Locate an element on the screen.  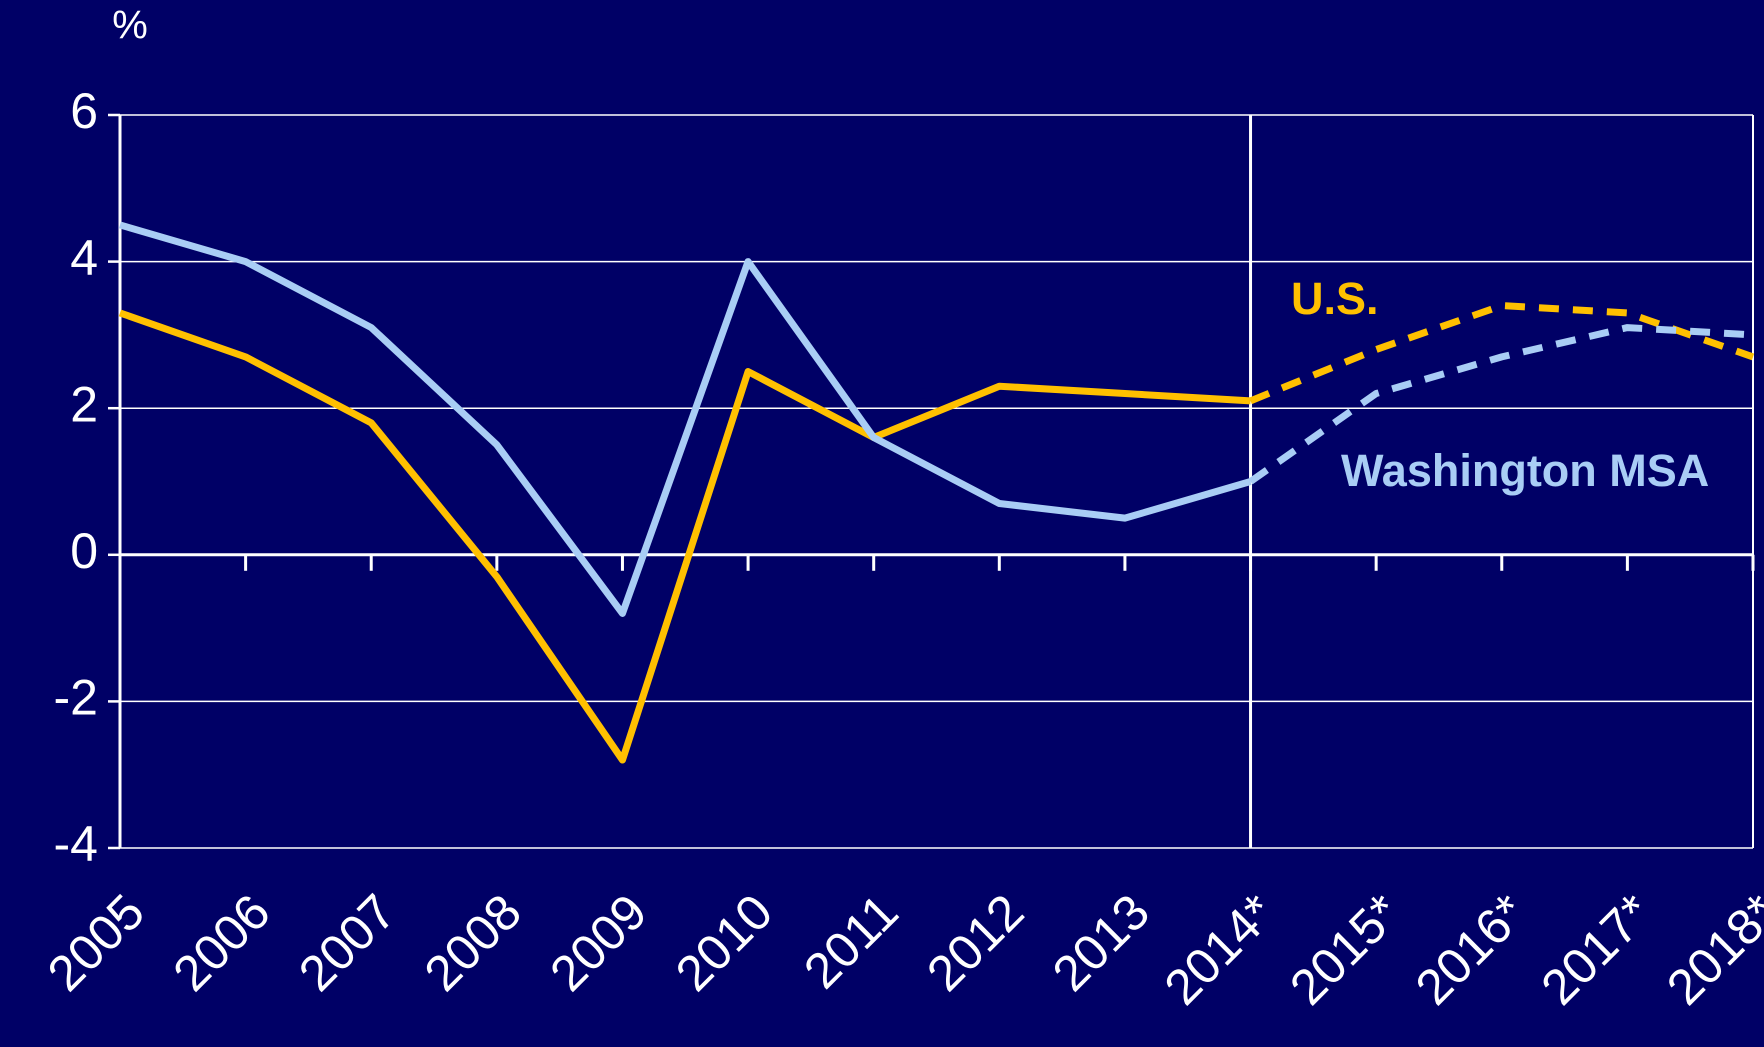
series-label: Washington MSA is located at coordinates (1525, 470).